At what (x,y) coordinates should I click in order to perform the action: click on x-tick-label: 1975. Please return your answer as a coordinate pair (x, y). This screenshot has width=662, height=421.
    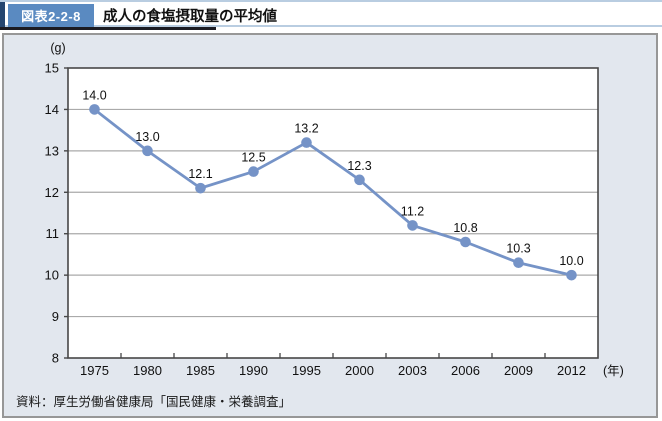
    Looking at the image, I should click on (94, 370).